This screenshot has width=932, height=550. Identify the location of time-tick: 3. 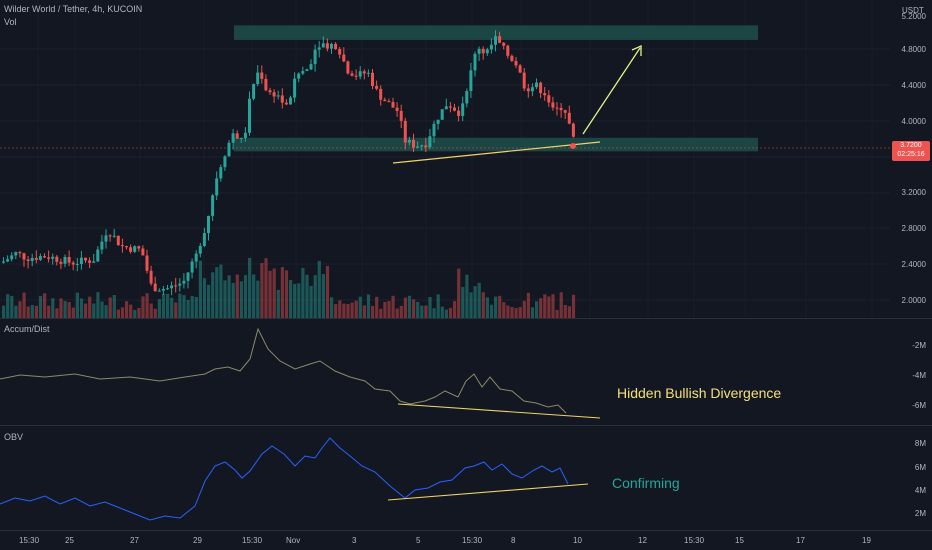
(354, 540).